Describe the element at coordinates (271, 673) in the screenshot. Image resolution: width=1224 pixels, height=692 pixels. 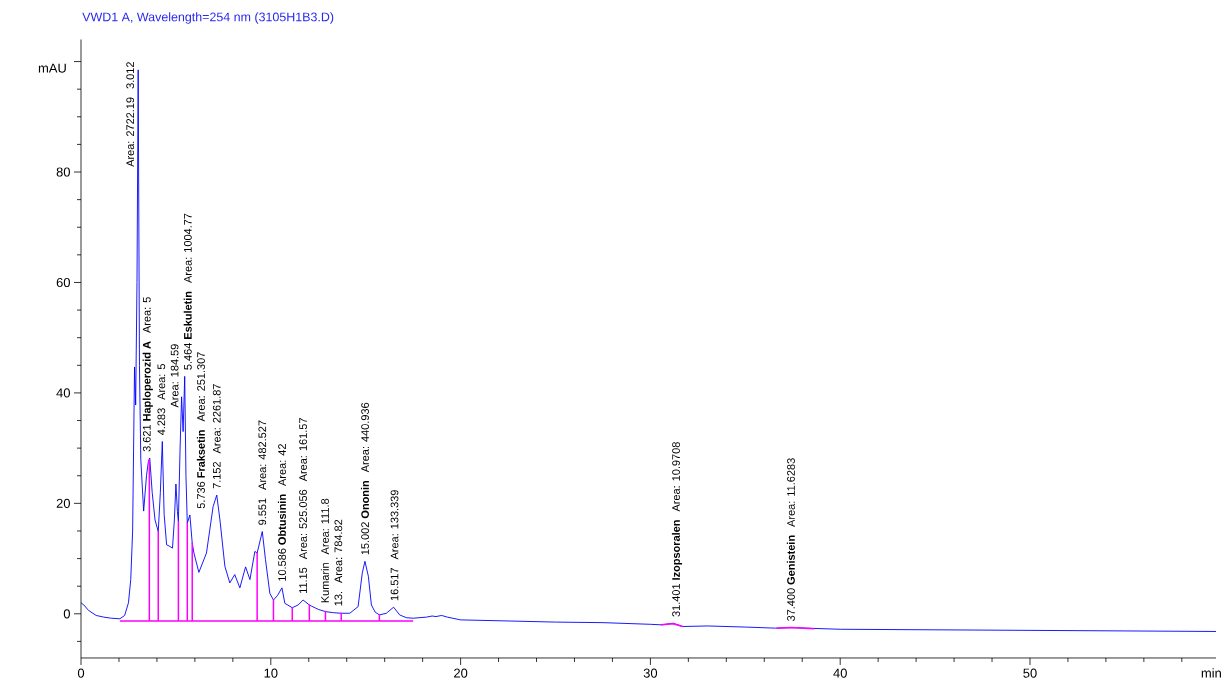
I see `x-tick-label: 10` at that location.